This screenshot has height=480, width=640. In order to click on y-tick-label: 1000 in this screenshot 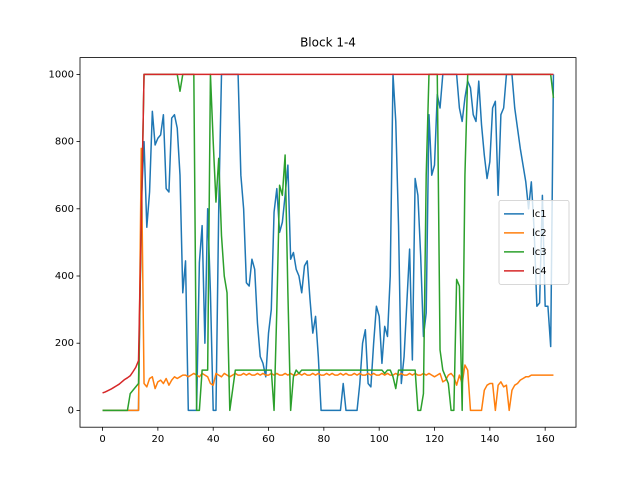, I will do `click(61, 74)`.